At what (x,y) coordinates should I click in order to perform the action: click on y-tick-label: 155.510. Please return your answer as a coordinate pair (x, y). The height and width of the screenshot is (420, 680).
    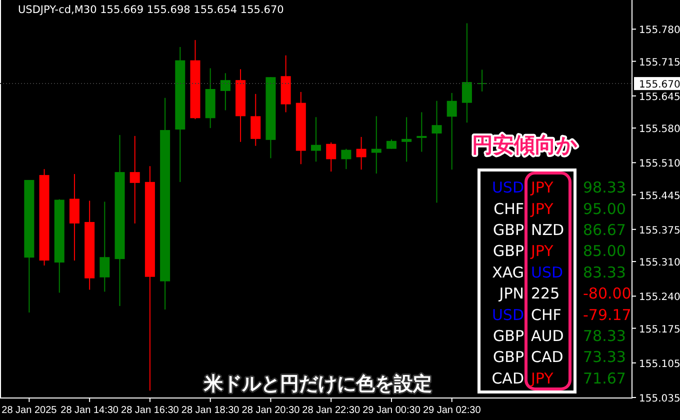
    Looking at the image, I should click on (659, 164).